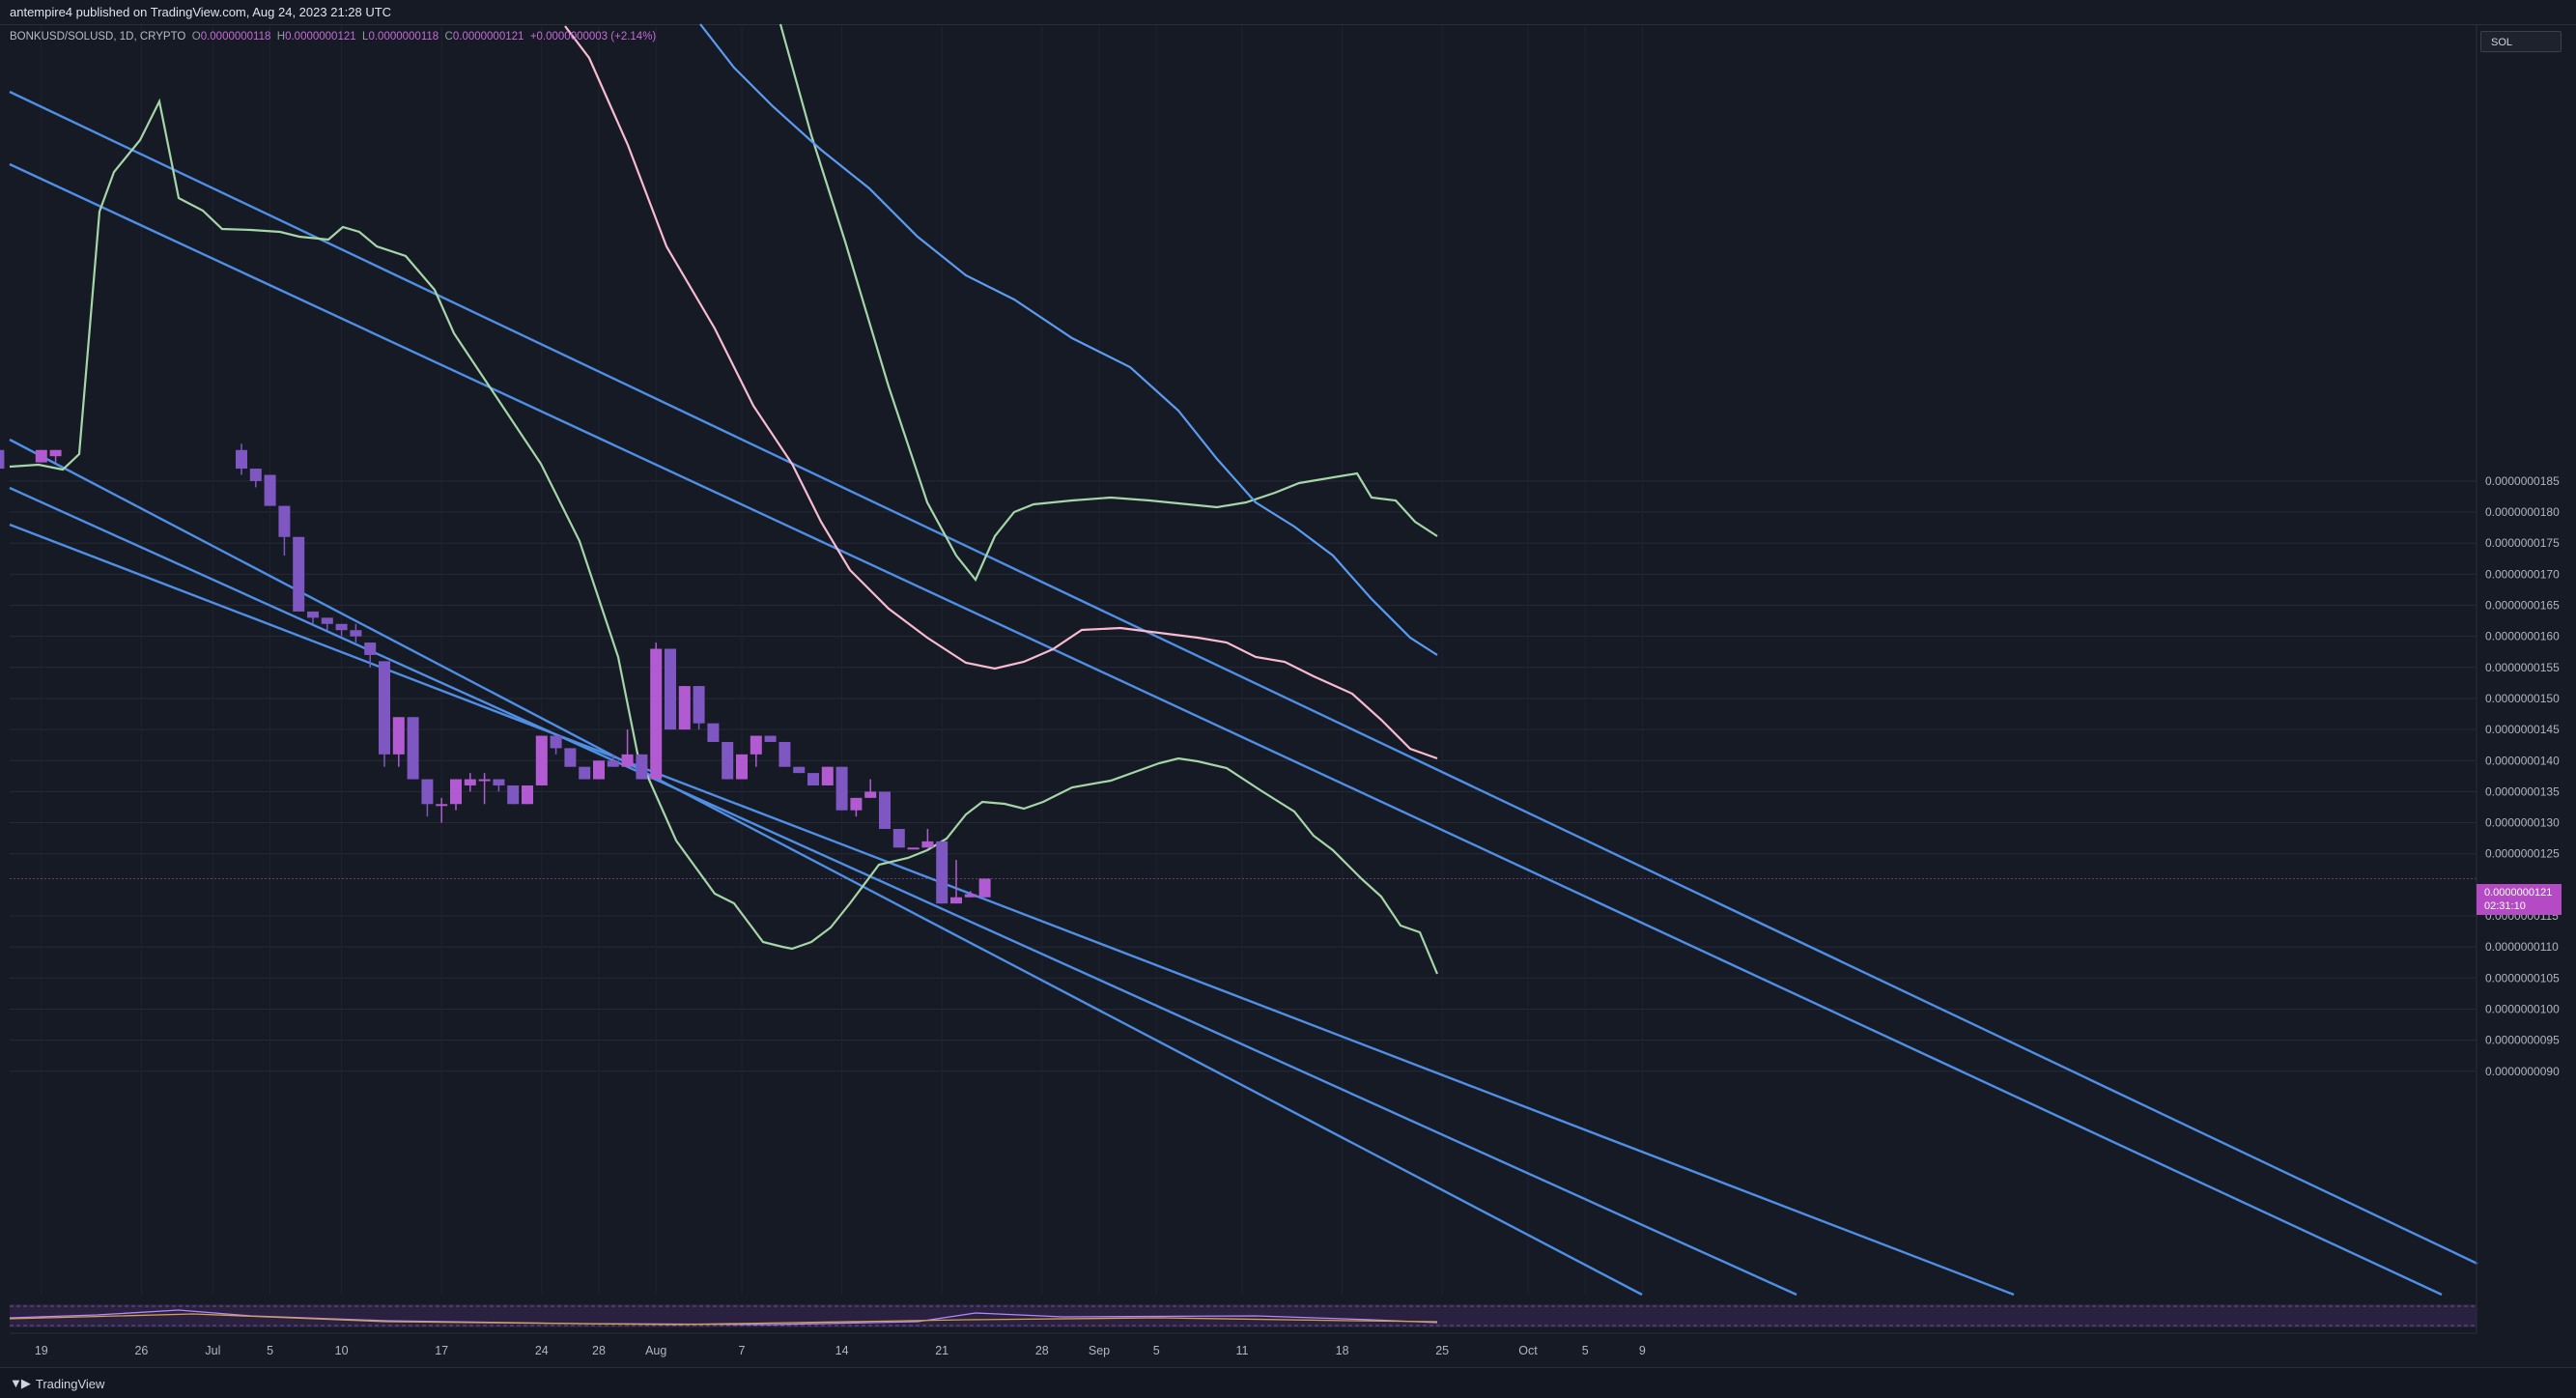  What do you see at coordinates (448, 37) in the screenshot?
I see `close-label: C` at bounding box center [448, 37].